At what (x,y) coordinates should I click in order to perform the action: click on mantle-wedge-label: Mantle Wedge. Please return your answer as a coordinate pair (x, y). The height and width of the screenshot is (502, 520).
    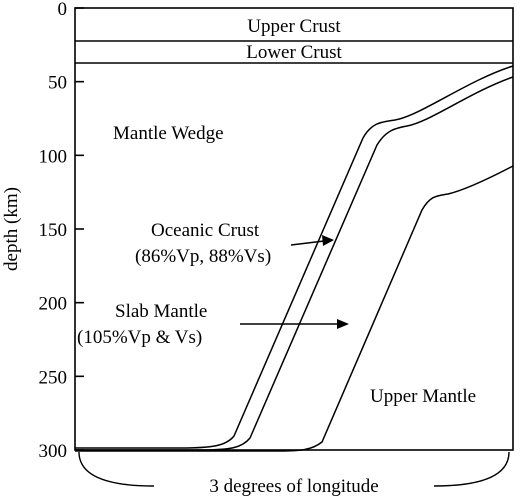
    Looking at the image, I should click on (168, 133).